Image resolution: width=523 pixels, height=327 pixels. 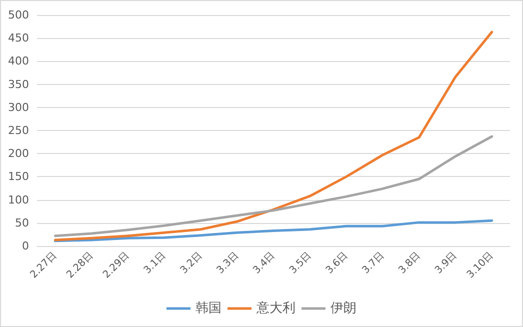 I want to click on legend-label: 意大利, so click(x=276, y=308).